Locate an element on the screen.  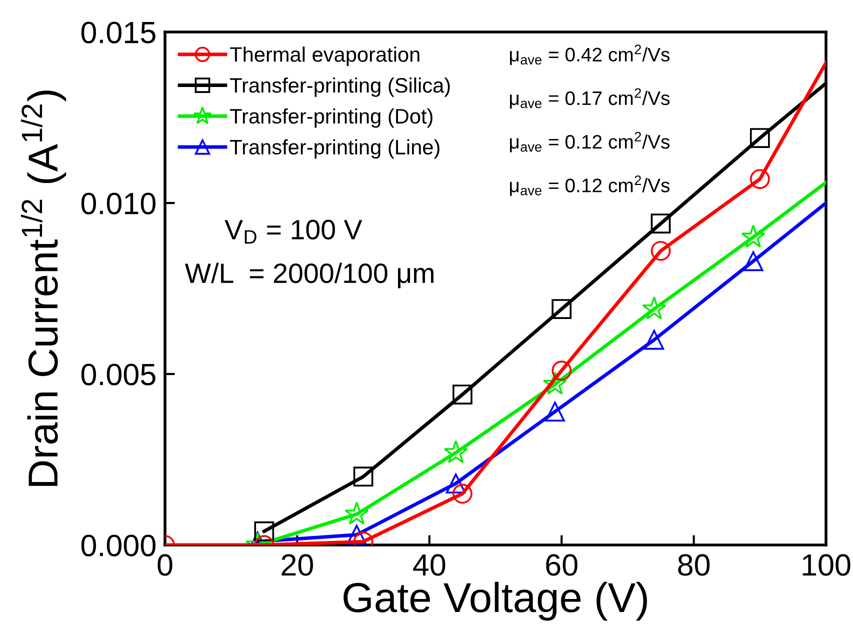
y-tick-label: 0.015 is located at coordinates (118, 33).